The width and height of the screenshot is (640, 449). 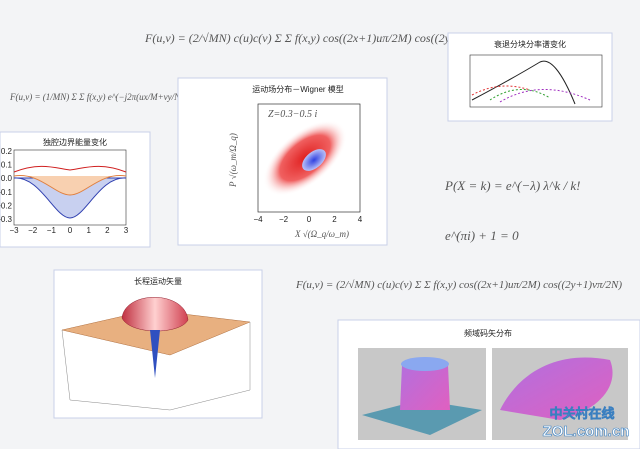 I want to click on tick-label: −0.2, so click(x=6, y=205).